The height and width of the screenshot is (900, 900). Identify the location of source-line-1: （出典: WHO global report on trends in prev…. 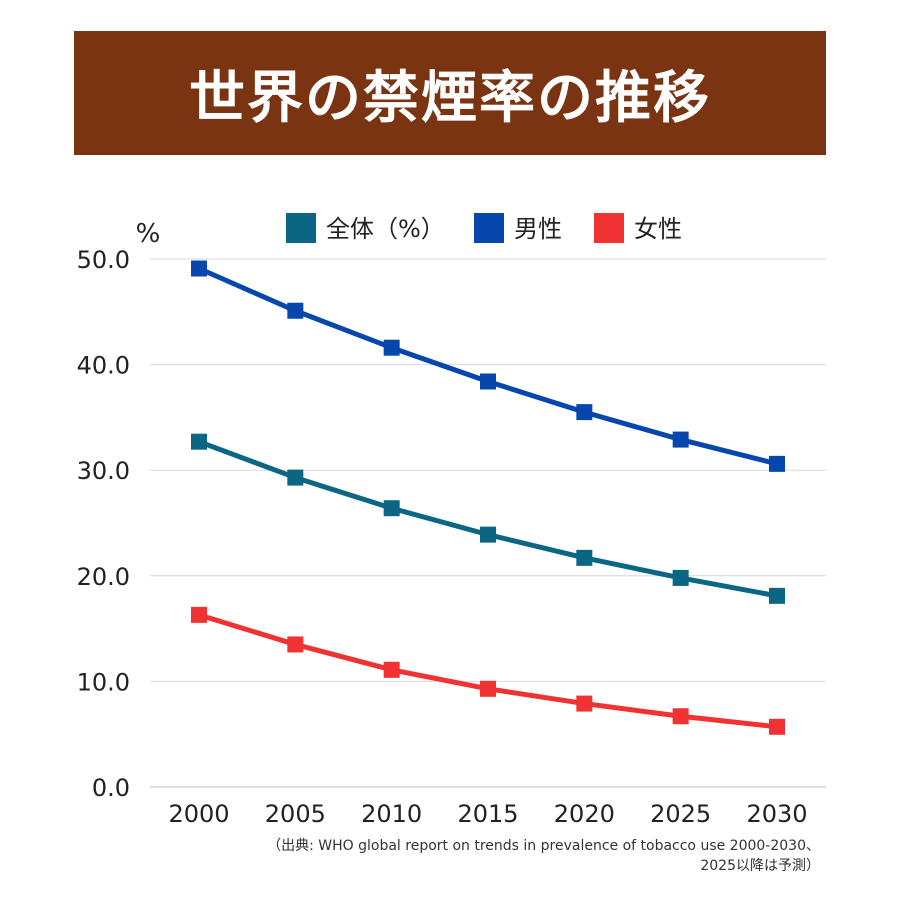
(543, 846).